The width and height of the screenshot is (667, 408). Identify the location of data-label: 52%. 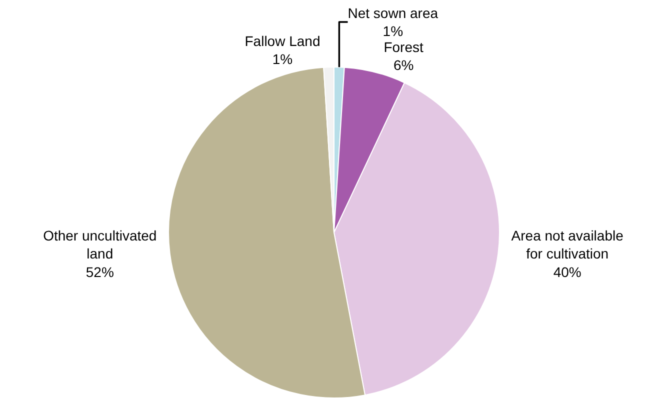
(100, 272).